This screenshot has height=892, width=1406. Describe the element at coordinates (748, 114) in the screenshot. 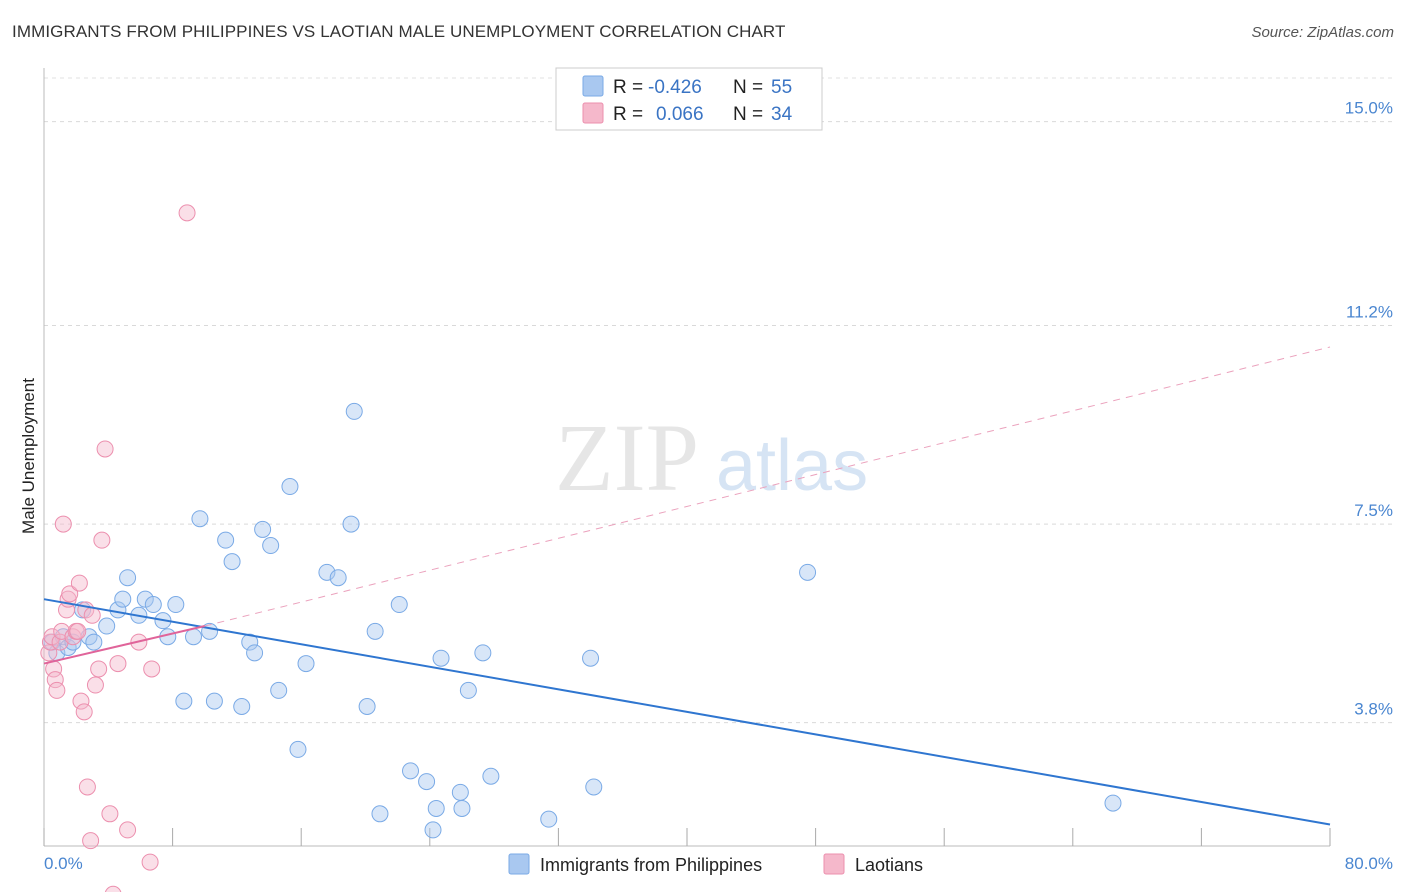

I see `legend-n-label-laotians: N =` at that location.